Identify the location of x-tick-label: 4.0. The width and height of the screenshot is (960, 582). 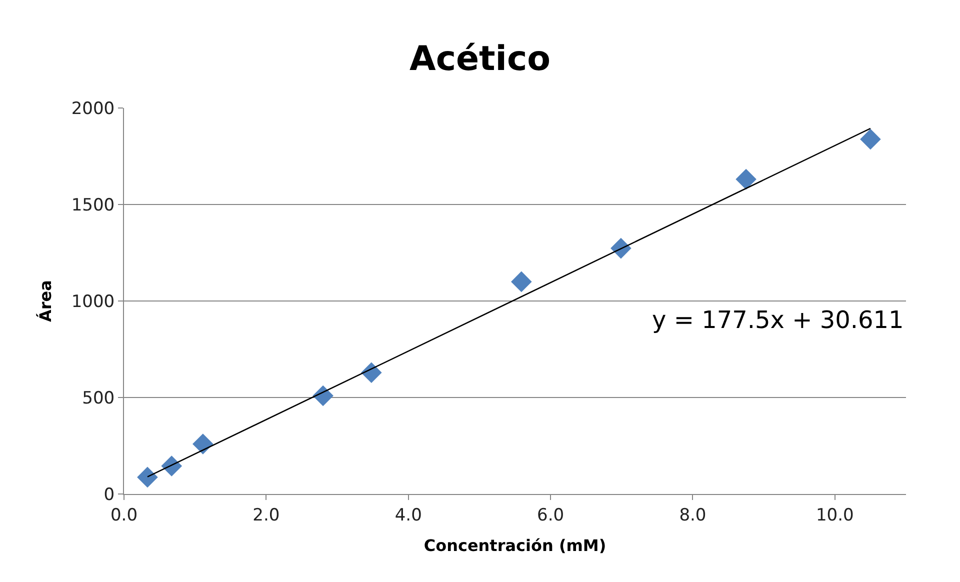
(408, 515).